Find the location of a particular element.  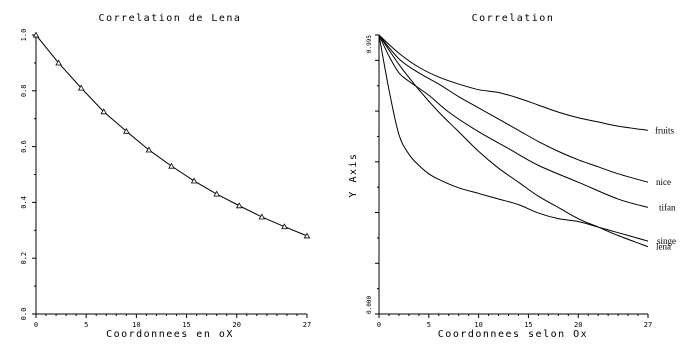

y-tick-label: 0.000 is located at coordinates (369, 305).